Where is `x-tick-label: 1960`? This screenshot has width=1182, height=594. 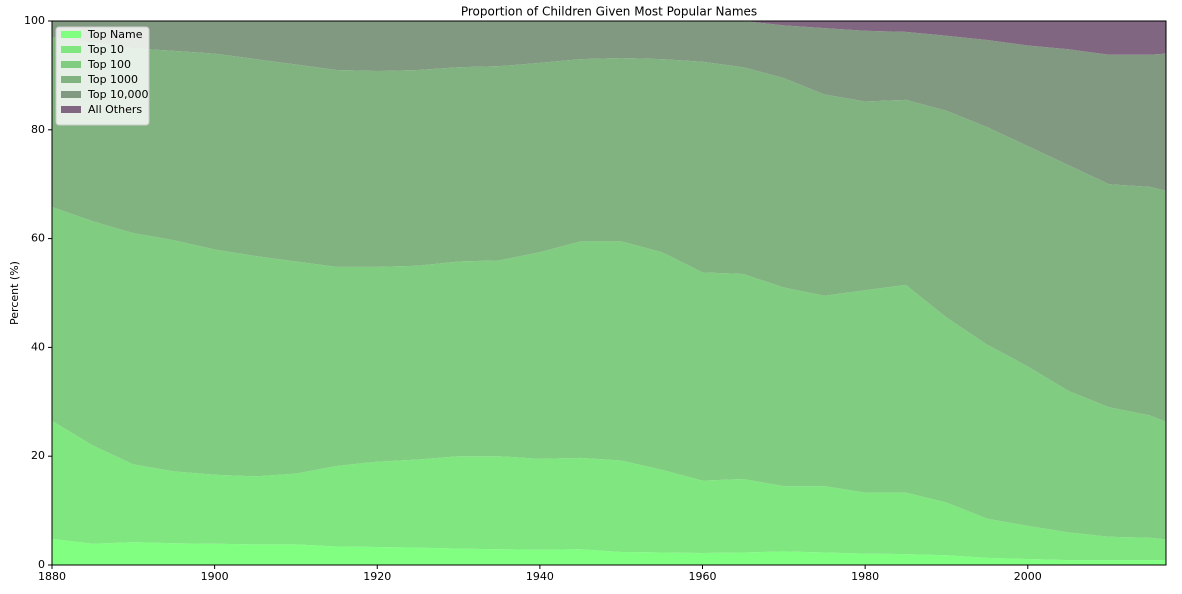
x-tick-label: 1960 is located at coordinates (703, 576).